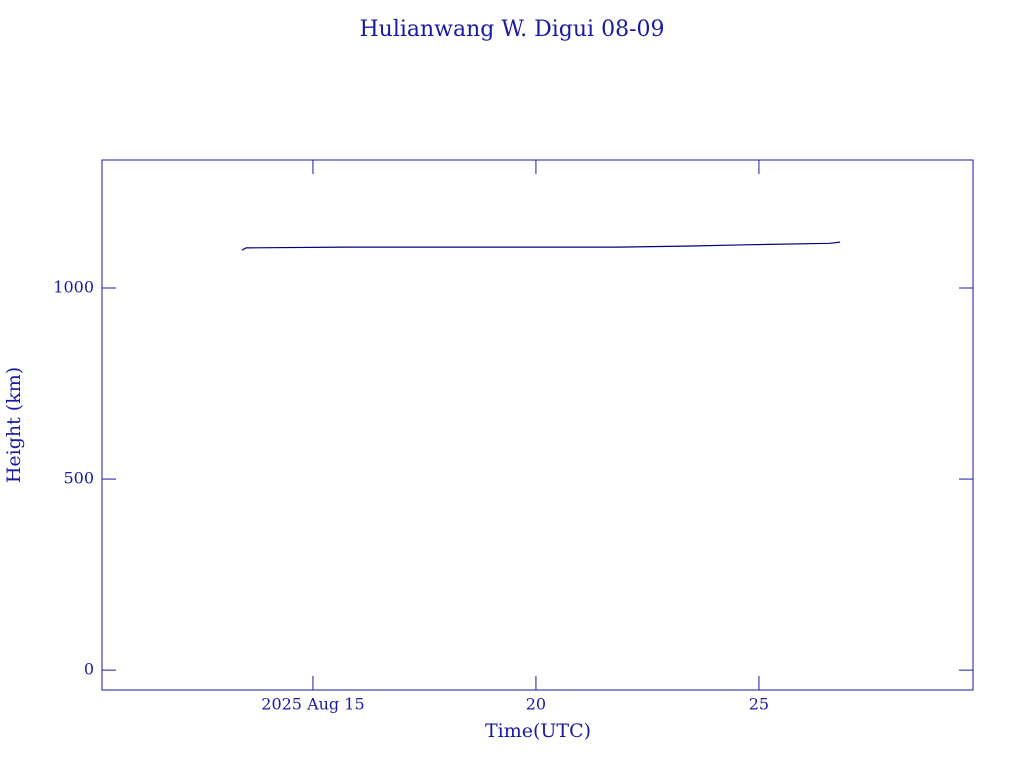  What do you see at coordinates (511, 29) in the screenshot?
I see `chart-title: Hulianwang W. Digui 08-09` at bounding box center [511, 29].